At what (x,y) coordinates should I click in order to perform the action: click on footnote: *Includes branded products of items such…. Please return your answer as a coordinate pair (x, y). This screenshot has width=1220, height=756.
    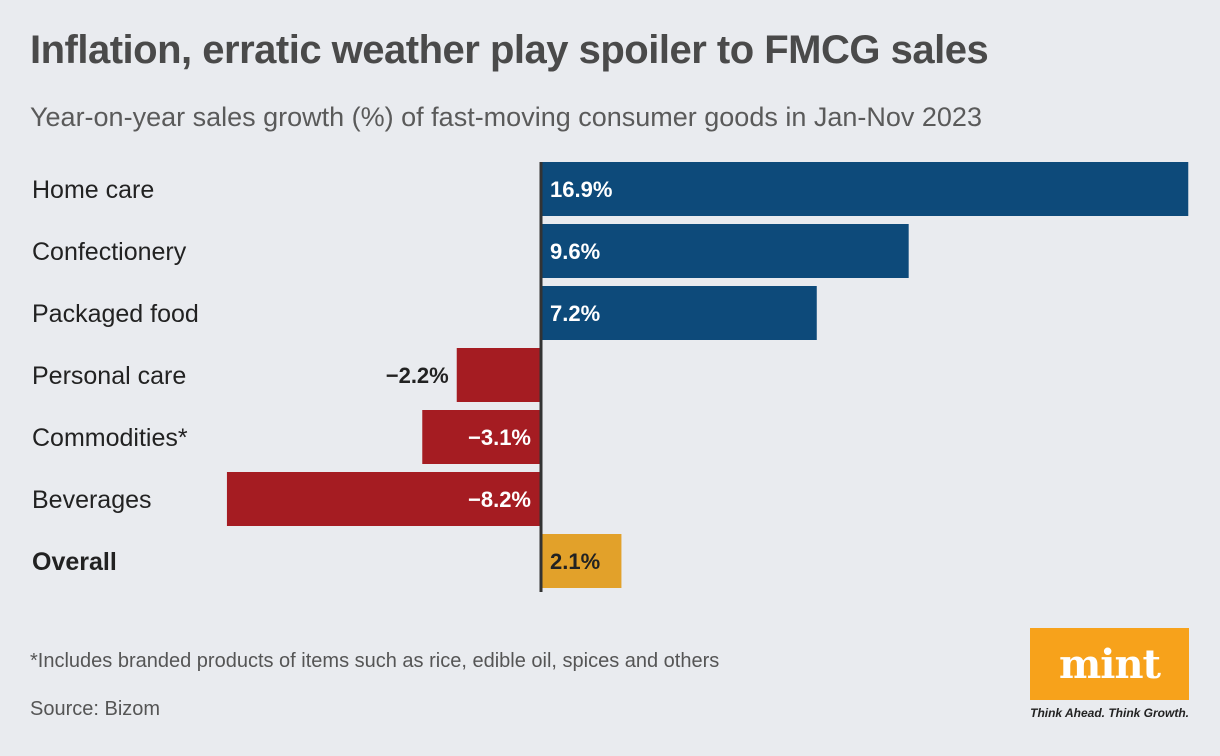
    Looking at the image, I should click on (375, 661).